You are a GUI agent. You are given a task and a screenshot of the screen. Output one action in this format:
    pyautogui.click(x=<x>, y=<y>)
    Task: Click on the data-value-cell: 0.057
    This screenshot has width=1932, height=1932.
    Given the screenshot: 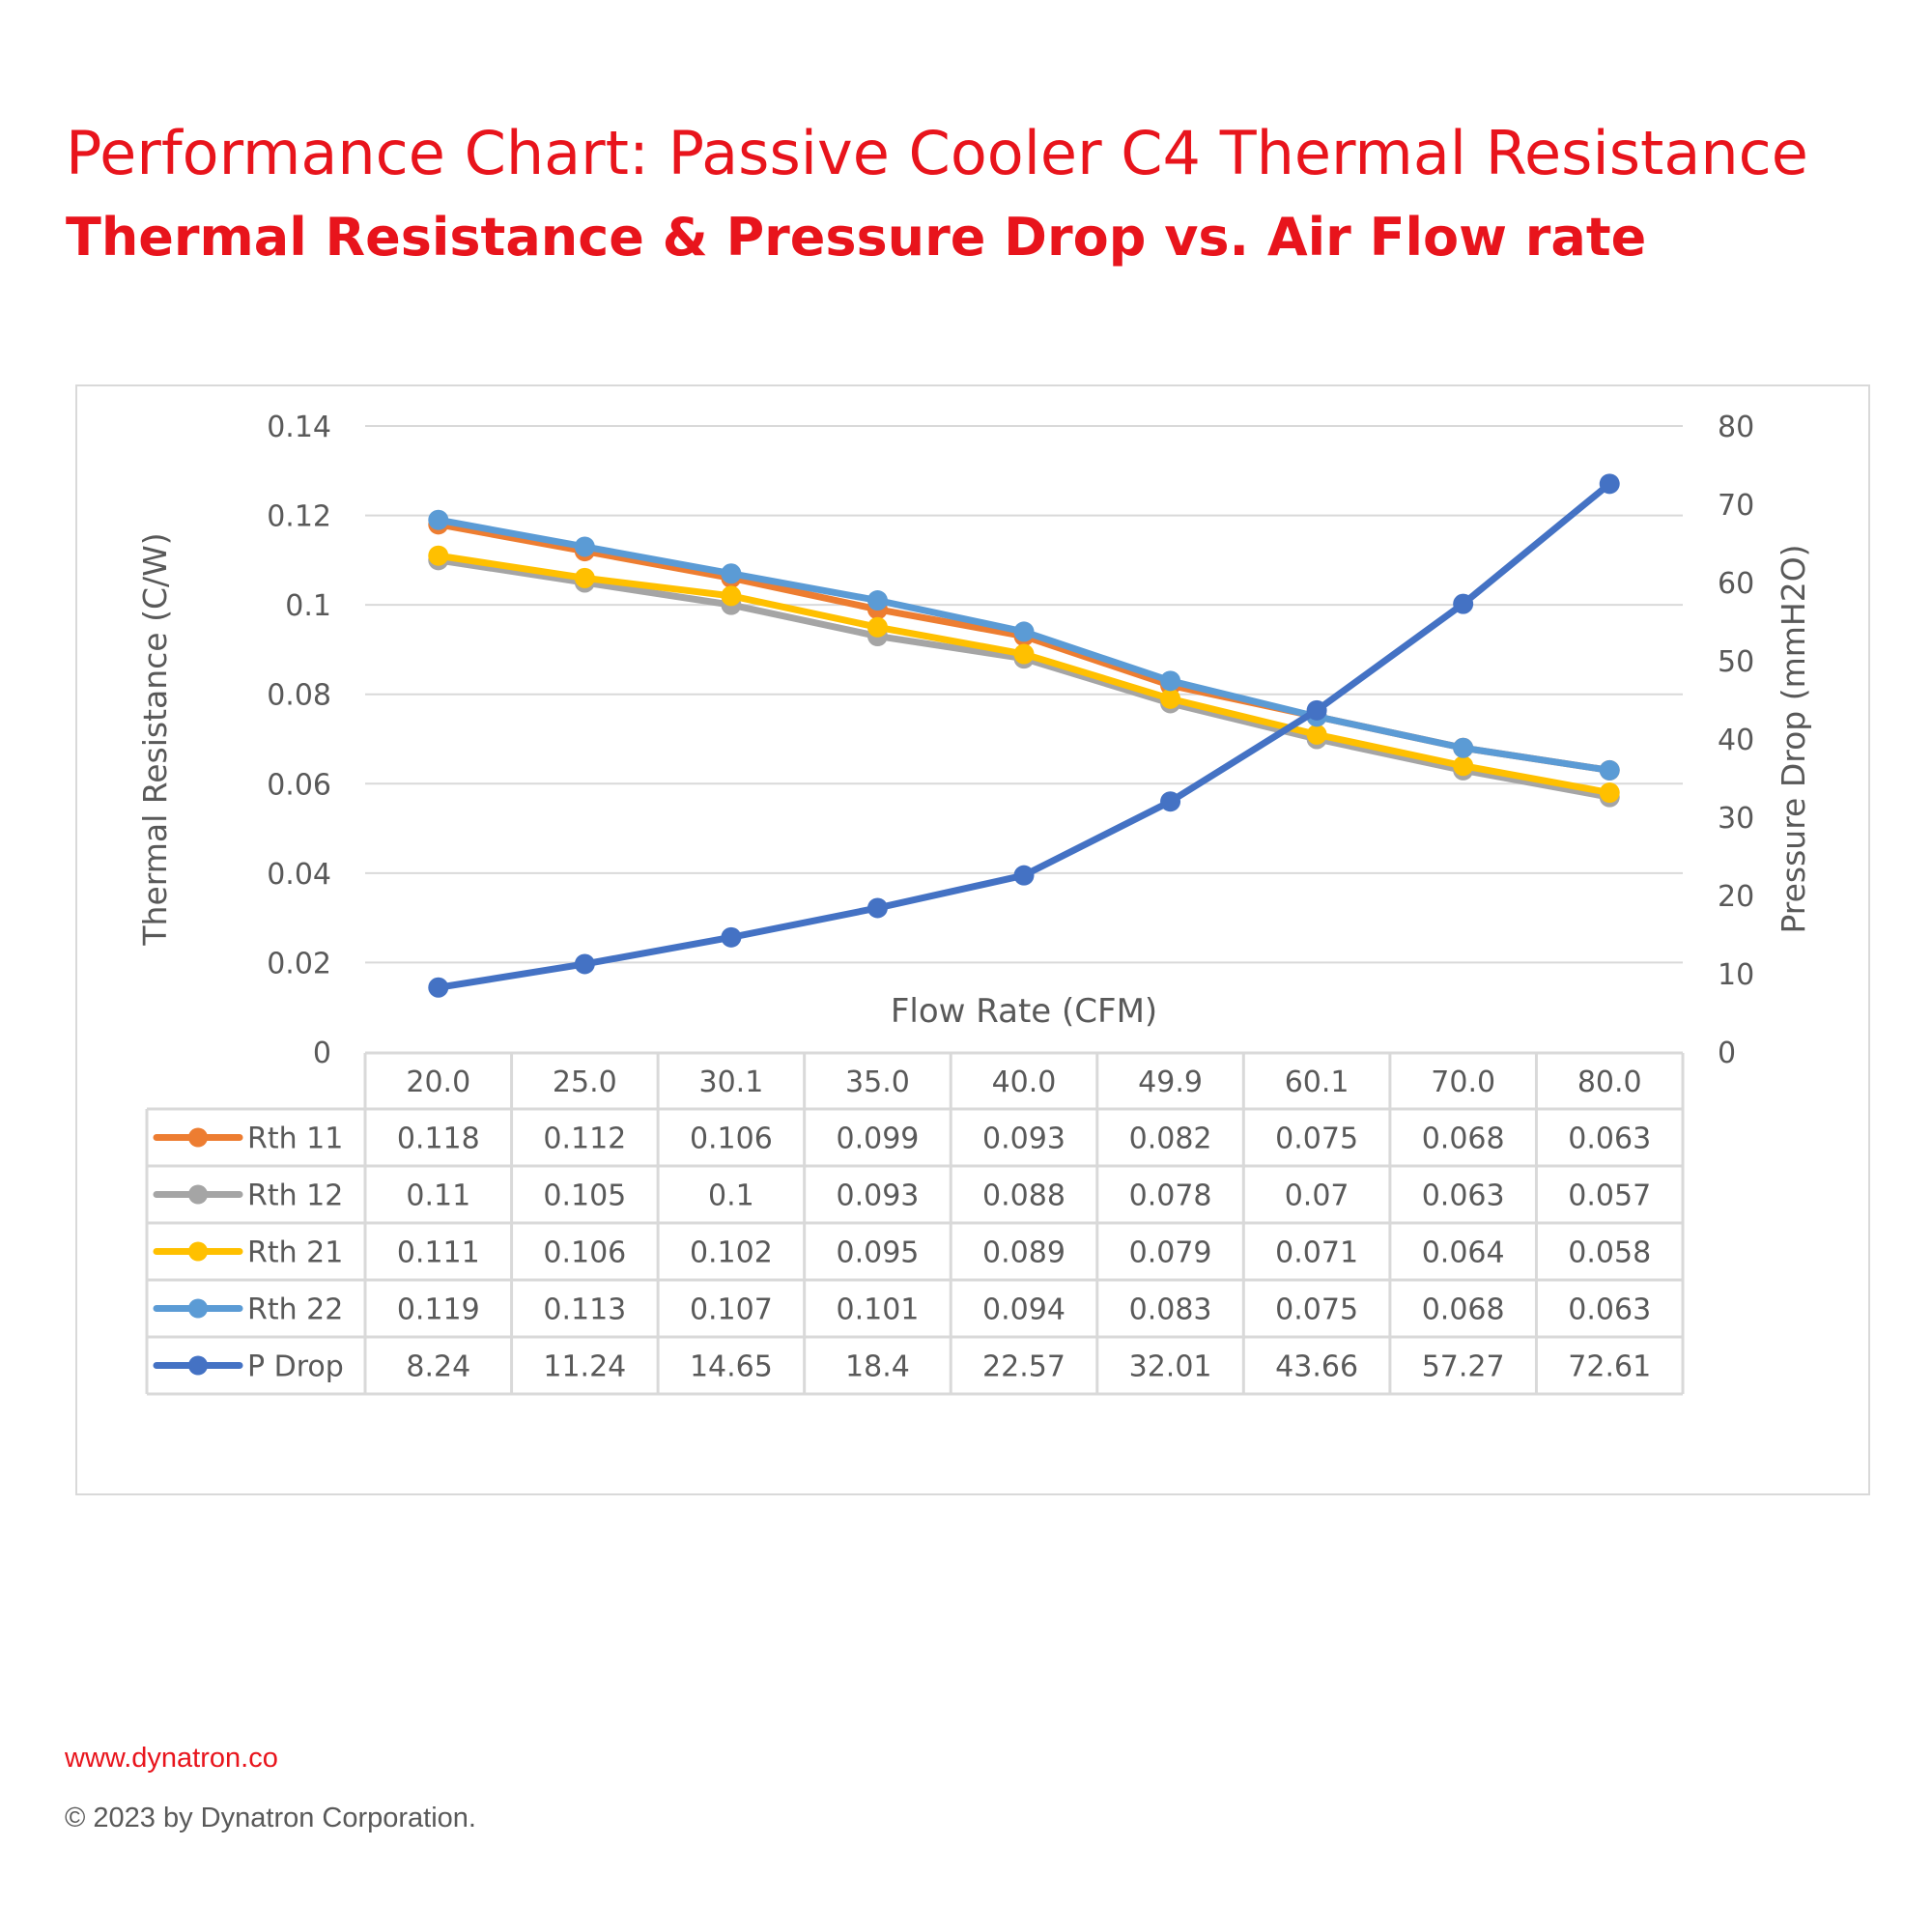 What is the action you would take?
    pyautogui.click(x=1609, y=1196)
    